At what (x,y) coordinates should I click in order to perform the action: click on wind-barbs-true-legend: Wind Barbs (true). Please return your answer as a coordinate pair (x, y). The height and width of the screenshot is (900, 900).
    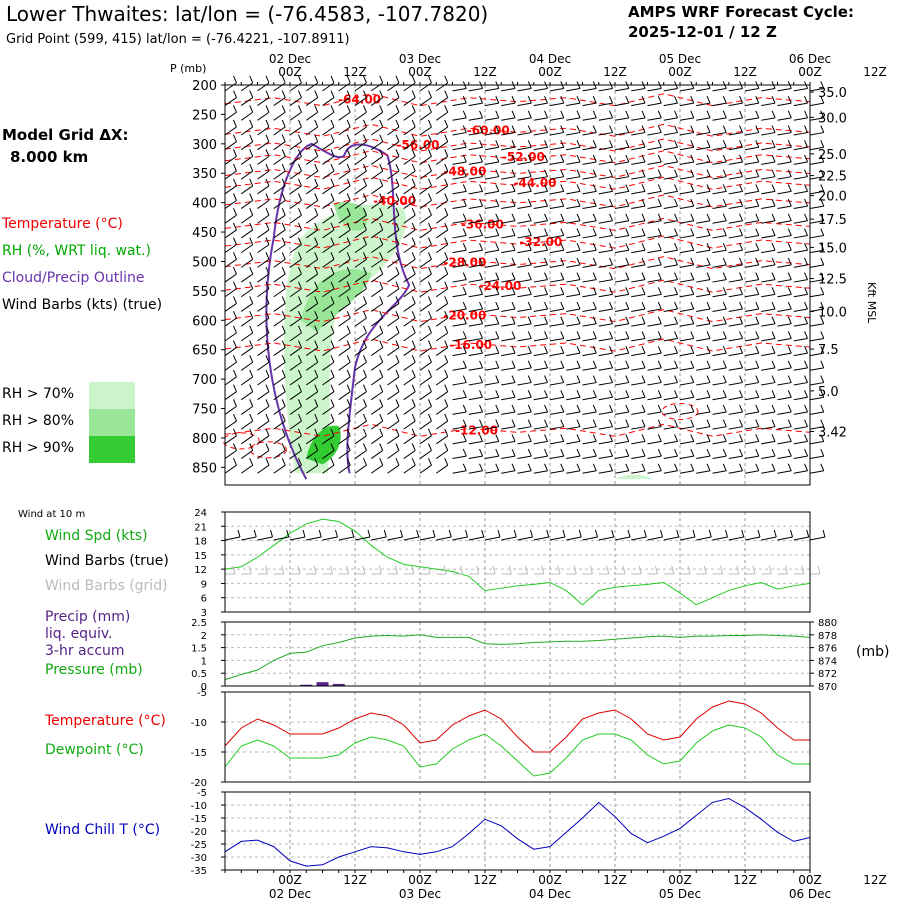
    Looking at the image, I should click on (107, 561).